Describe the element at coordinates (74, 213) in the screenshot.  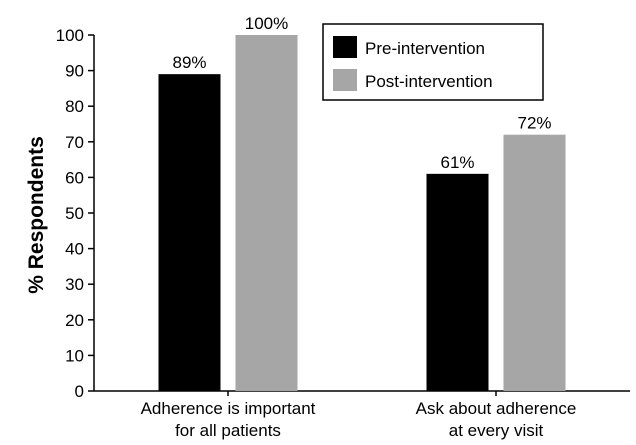
I see `y-tick-label: 50` at that location.